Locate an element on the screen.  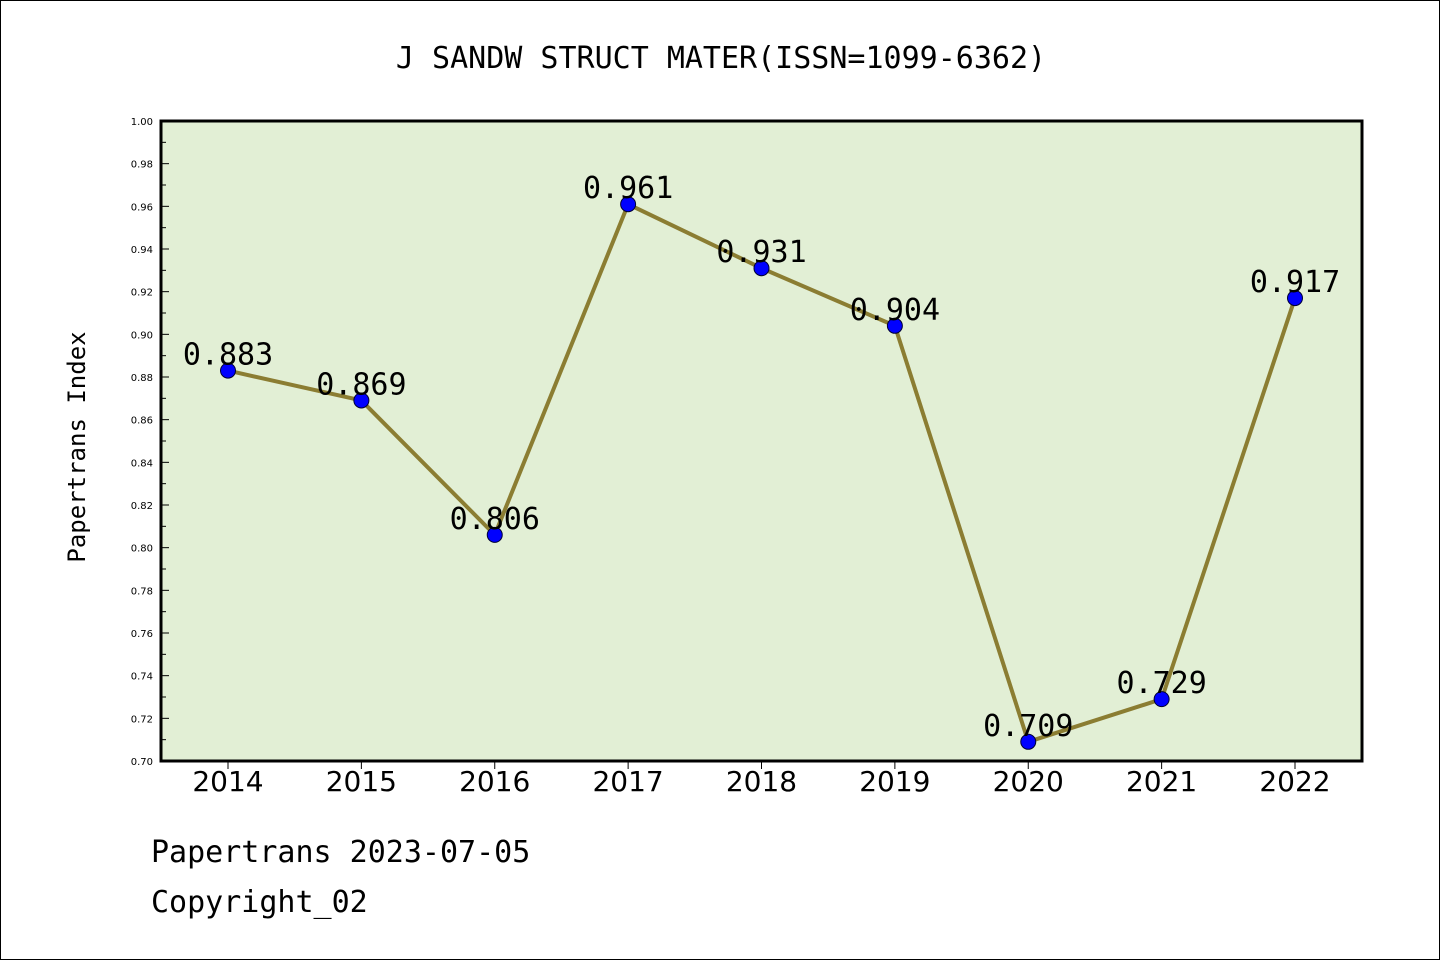
x-tick-label: 2017 is located at coordinates (627, 781).